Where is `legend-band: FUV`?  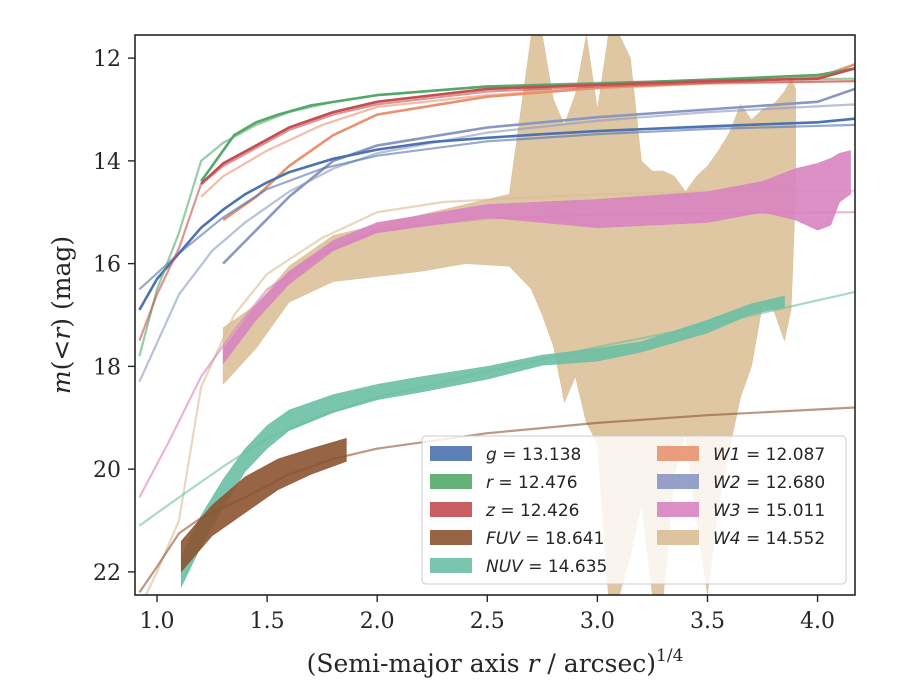
legend-band: FUV is located at coordinates (503, 539).